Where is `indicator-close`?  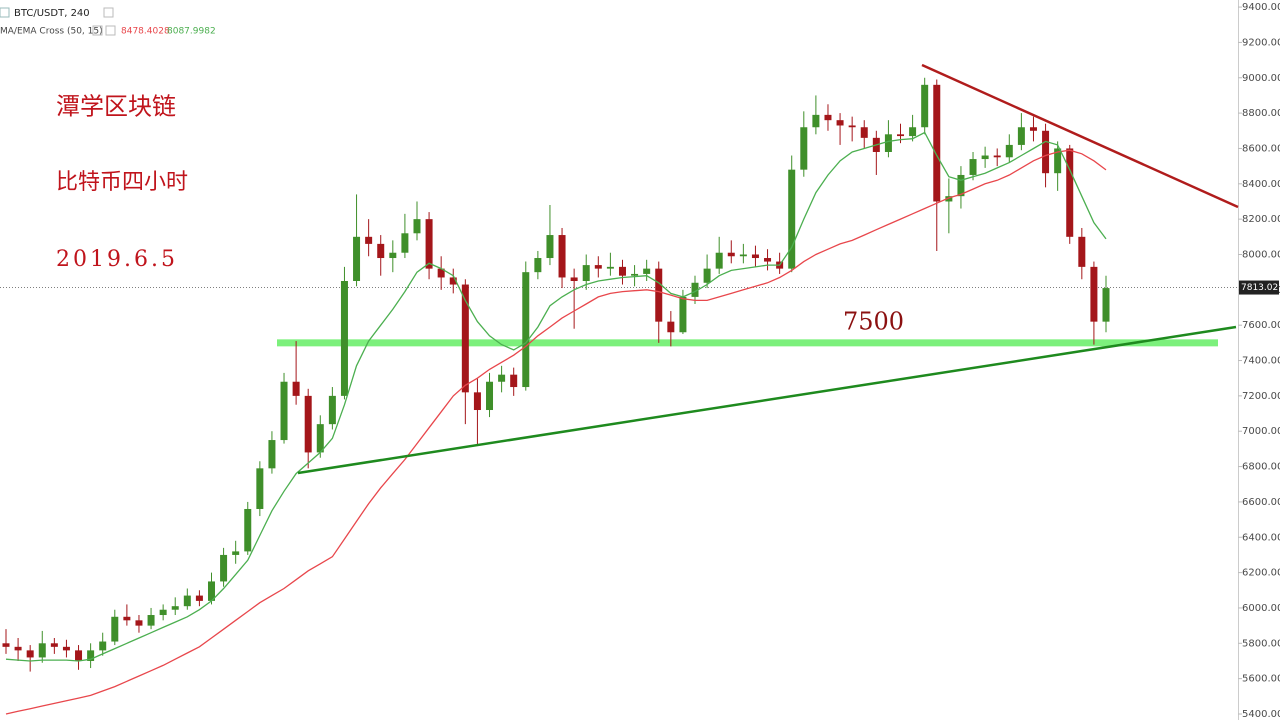
indicator-close is located at coordinates (110, 30).